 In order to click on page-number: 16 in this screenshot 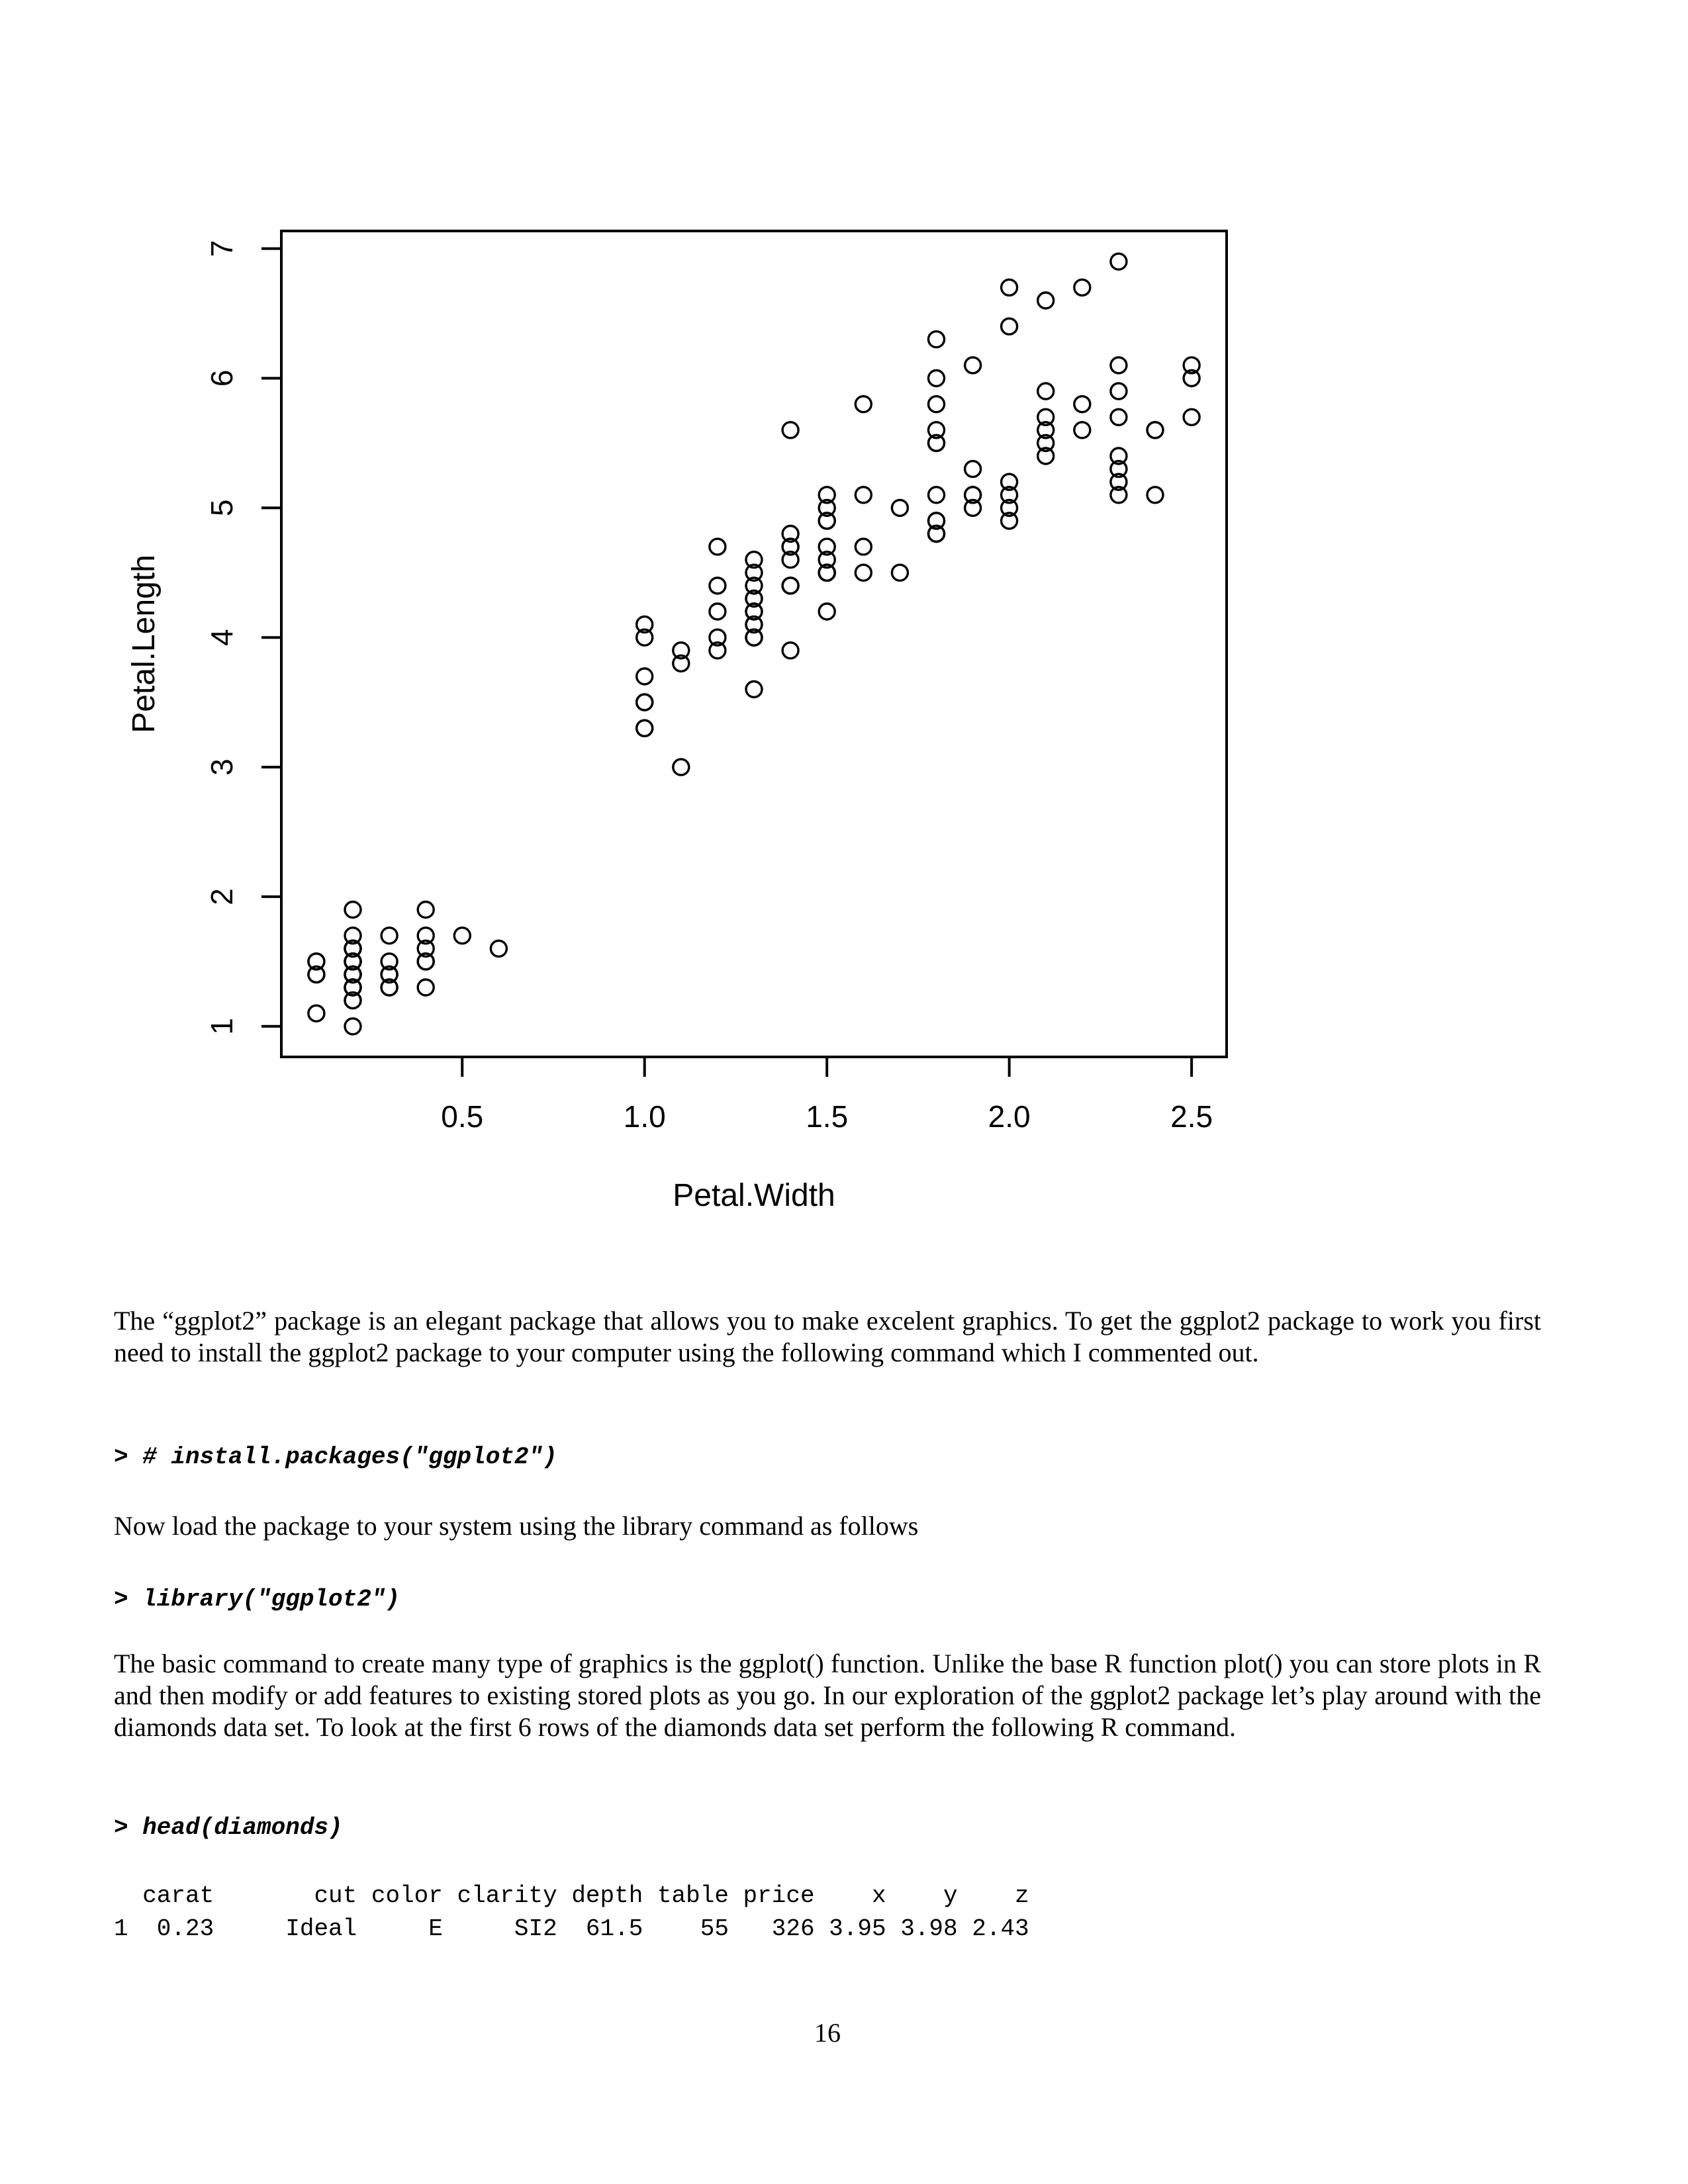, I will do `click(827, 2033)`.